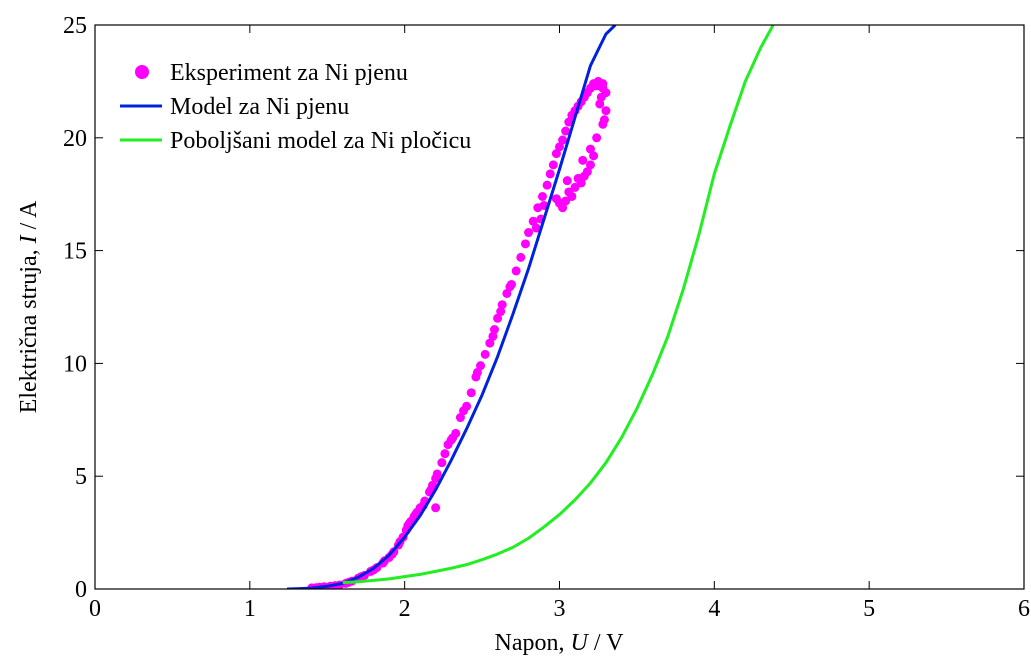  What do you see at coordinates (142, 72) in the screenshot?
I see `legend-marker-eksperiment` at bounding box center [142, 72].